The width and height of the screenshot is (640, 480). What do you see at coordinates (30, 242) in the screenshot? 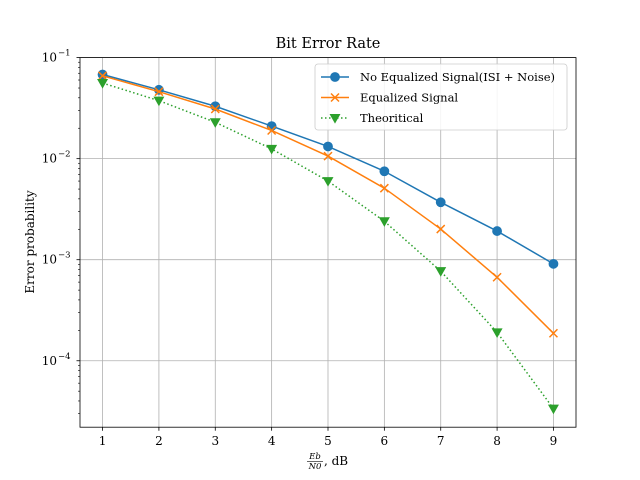
I see `y-axis-label: Error probability` at bounding box center [30, 242].